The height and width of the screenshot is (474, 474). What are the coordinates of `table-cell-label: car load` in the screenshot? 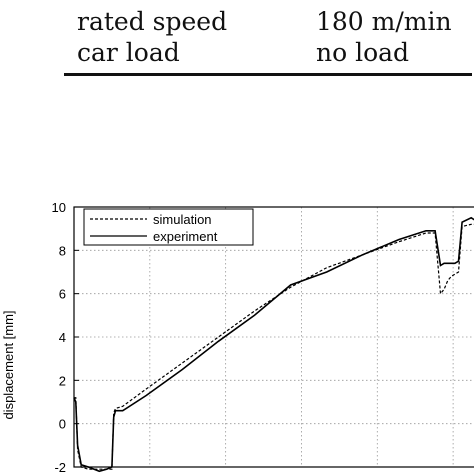 It's located at (128, 52).